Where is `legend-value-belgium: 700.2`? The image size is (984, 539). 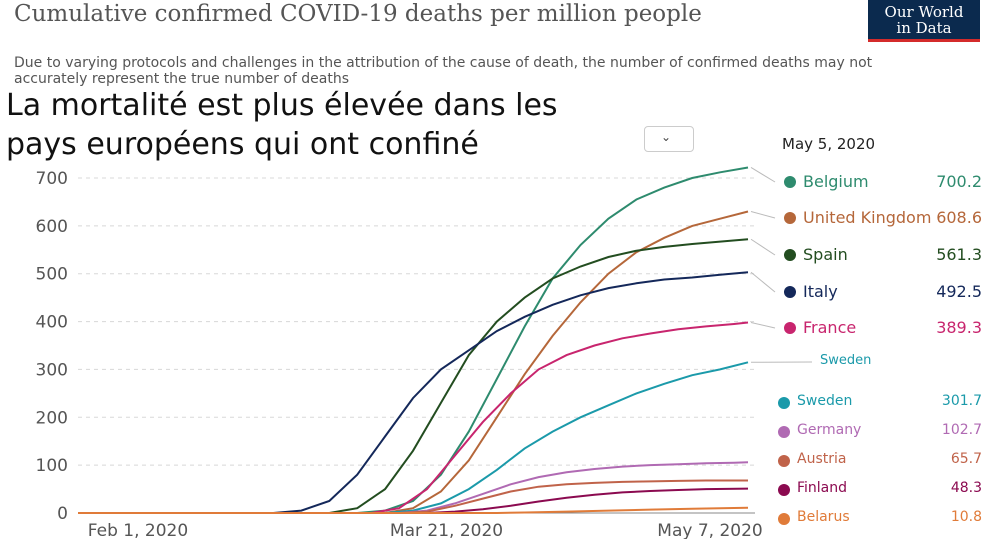 legend-value-belgium: 700.2 is located at coordinates (959, 181).